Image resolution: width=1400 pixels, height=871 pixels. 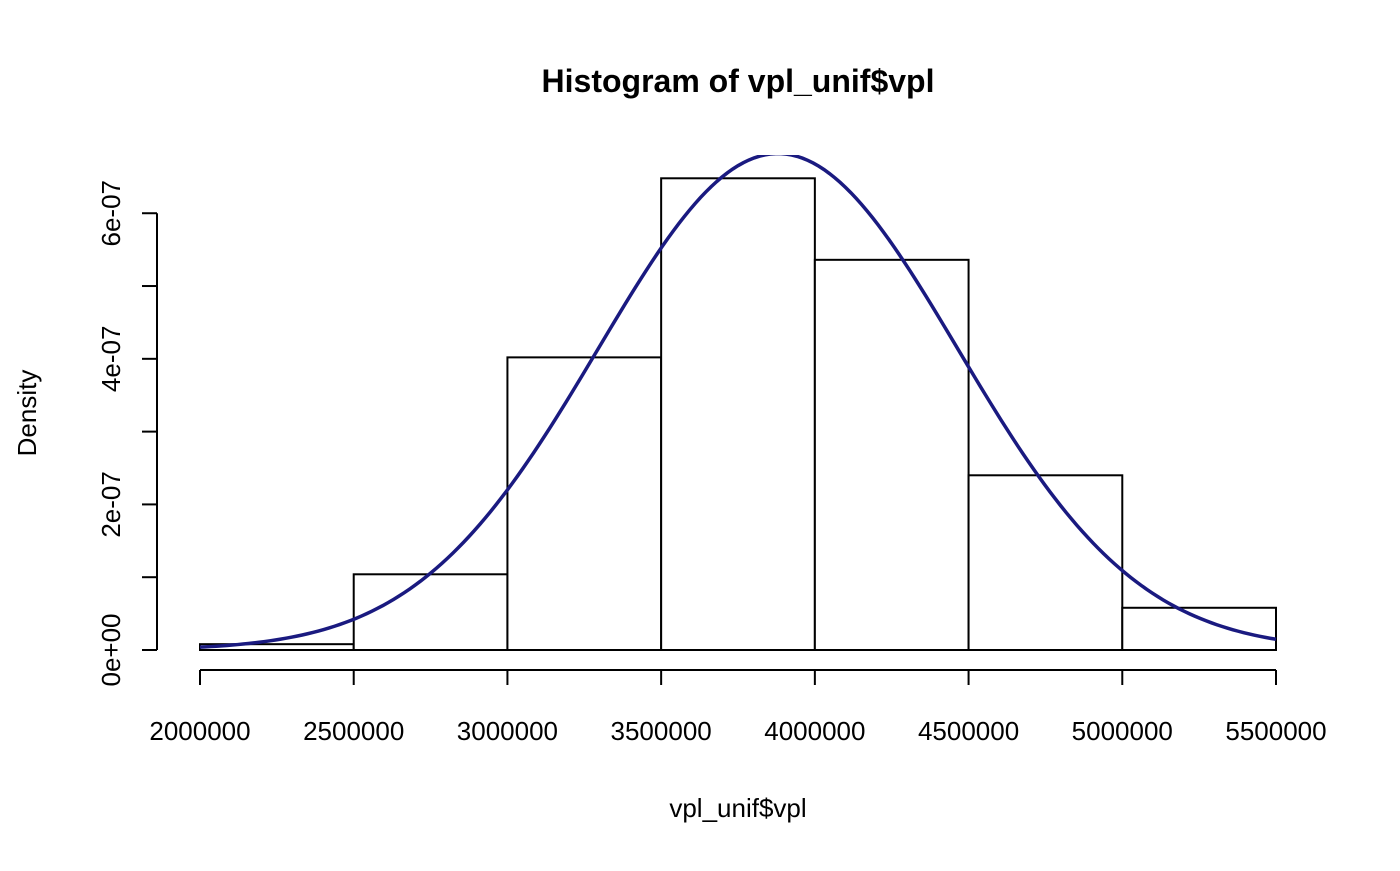 What do you see at coordinates (1122, 731) in the screenshot?
I see `x-tick-label: 5000000` at bounding box center [1122, 731].